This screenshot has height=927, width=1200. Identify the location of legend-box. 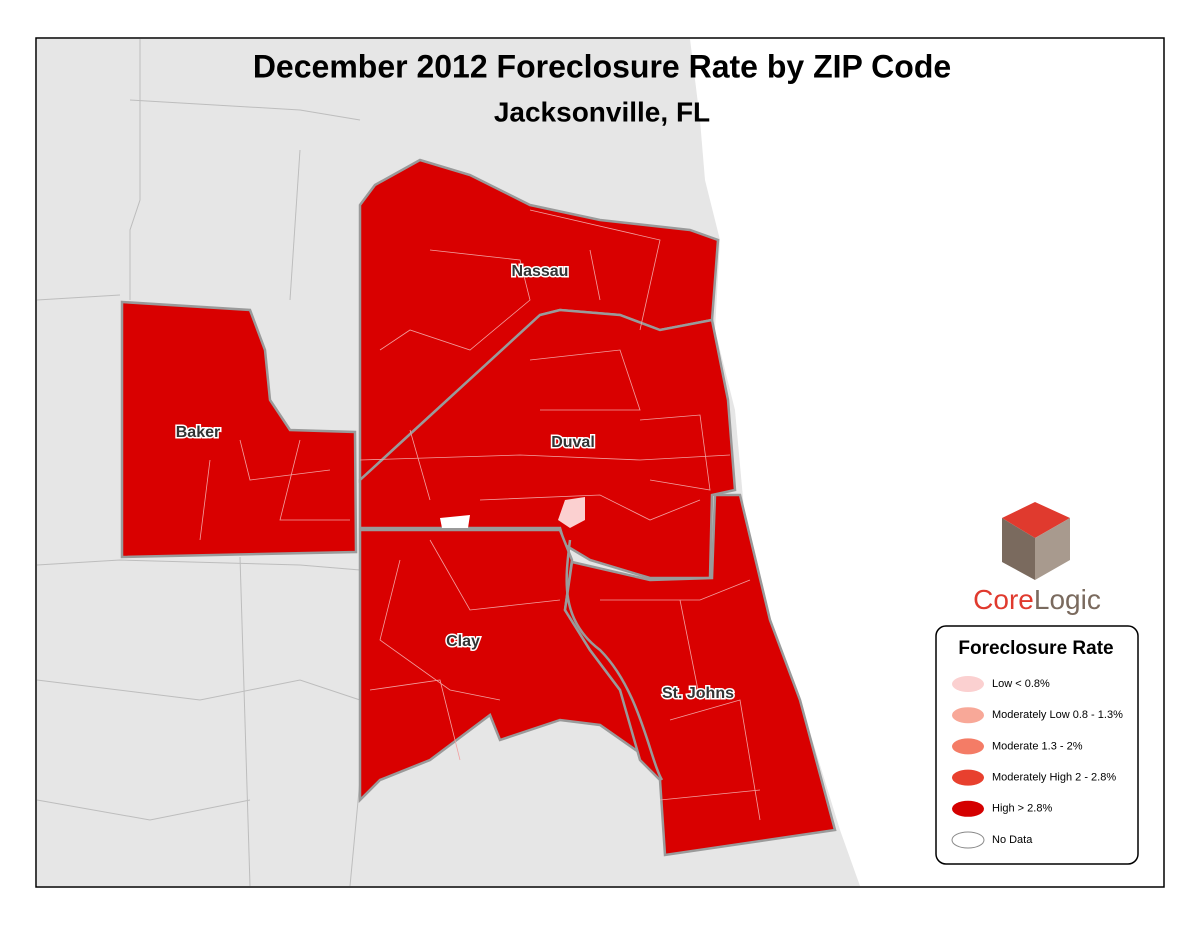
(1037, 745).